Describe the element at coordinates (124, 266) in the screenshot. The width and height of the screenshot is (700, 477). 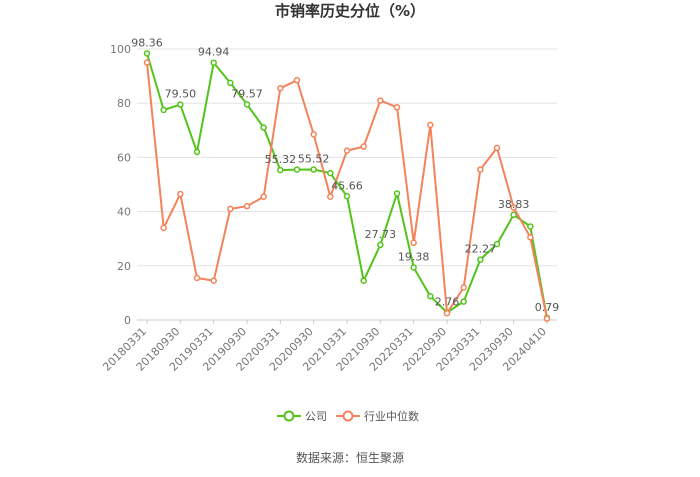
I see `y-tick-label: 20` at that location.